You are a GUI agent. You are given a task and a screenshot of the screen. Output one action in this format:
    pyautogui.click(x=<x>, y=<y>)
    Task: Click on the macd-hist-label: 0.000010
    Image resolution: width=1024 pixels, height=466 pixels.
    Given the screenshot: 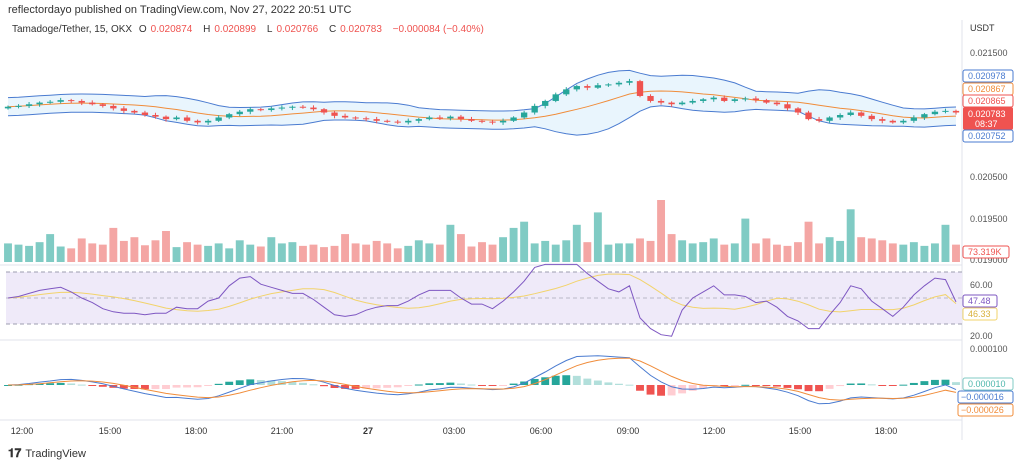 What is the action you would take?
    pyautogui.click(x=988, y=384)
    